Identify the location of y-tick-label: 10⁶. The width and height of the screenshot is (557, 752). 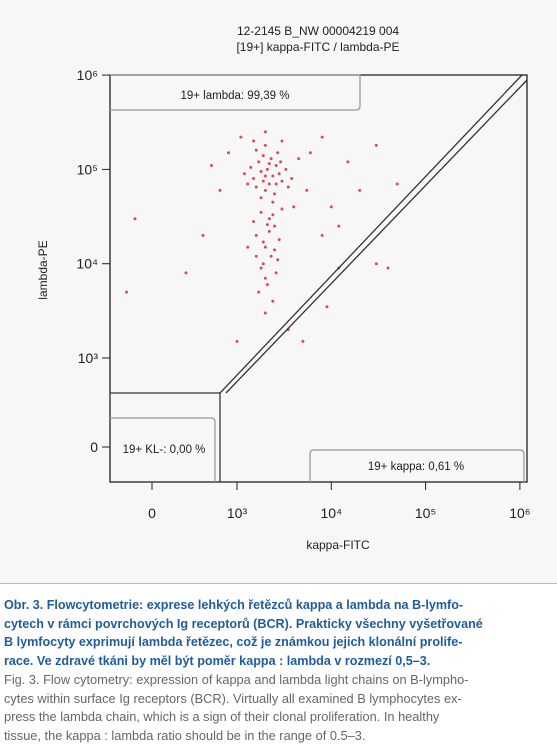
(87, 75).